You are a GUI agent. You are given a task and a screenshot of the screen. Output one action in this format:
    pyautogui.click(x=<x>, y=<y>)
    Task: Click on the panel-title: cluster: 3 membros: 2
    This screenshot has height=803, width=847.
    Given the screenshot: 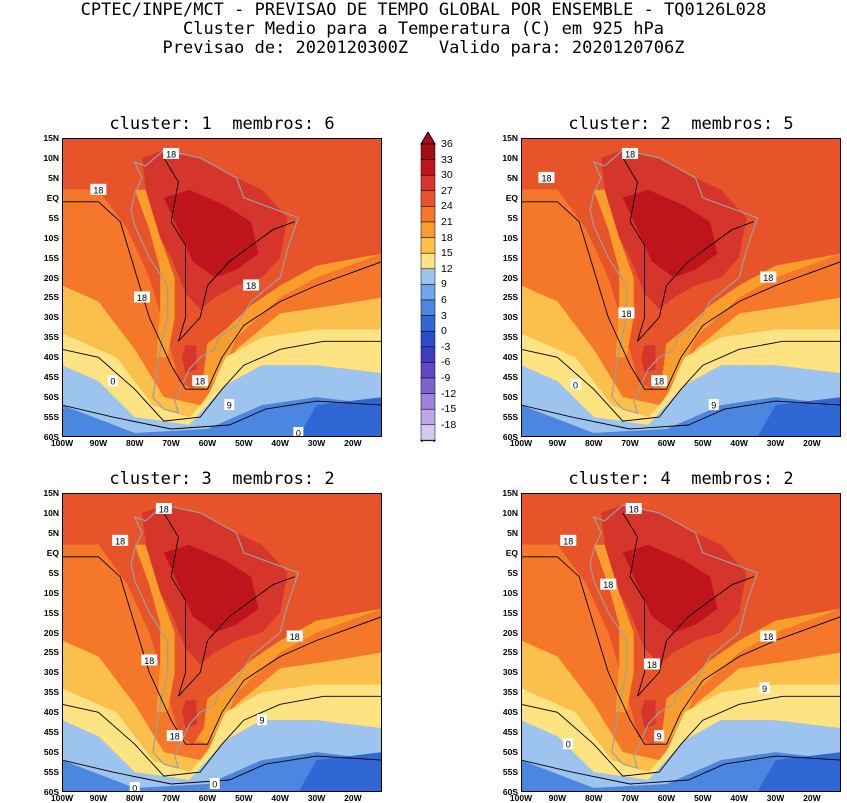 What is the action you would take?
    pyautogui.click(x=222, y=479)
    